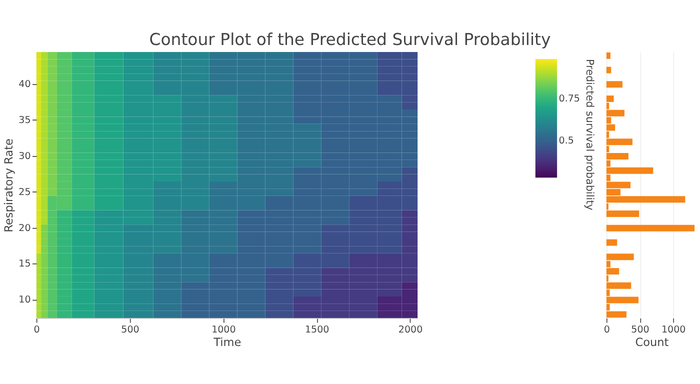  What do you see at coordinates (566, 140) in the screenshot?
I see `color-bar-label: 0.5` at bounding box center [566, 140].